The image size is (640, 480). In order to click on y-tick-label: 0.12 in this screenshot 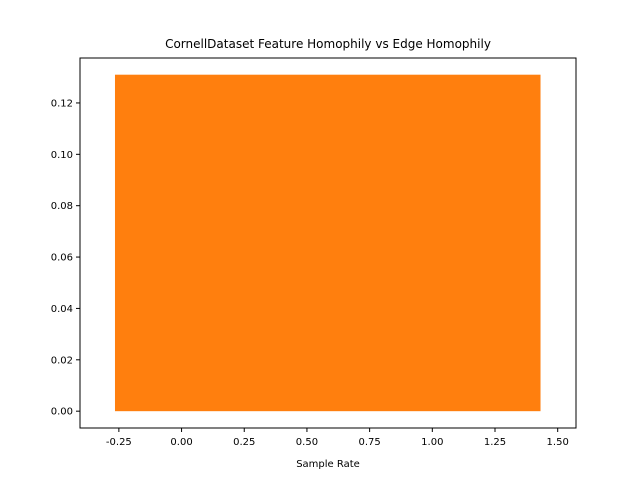, I will do `click(62, 103)`.